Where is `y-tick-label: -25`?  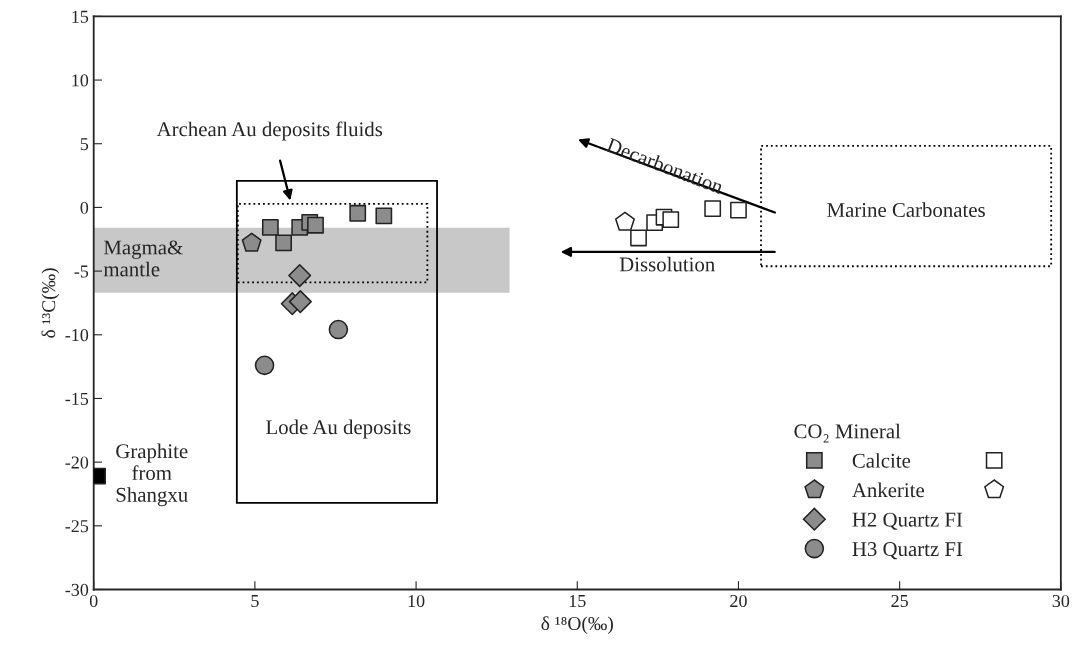
y-tick-label: -25 is located at coordinates (77, 526).